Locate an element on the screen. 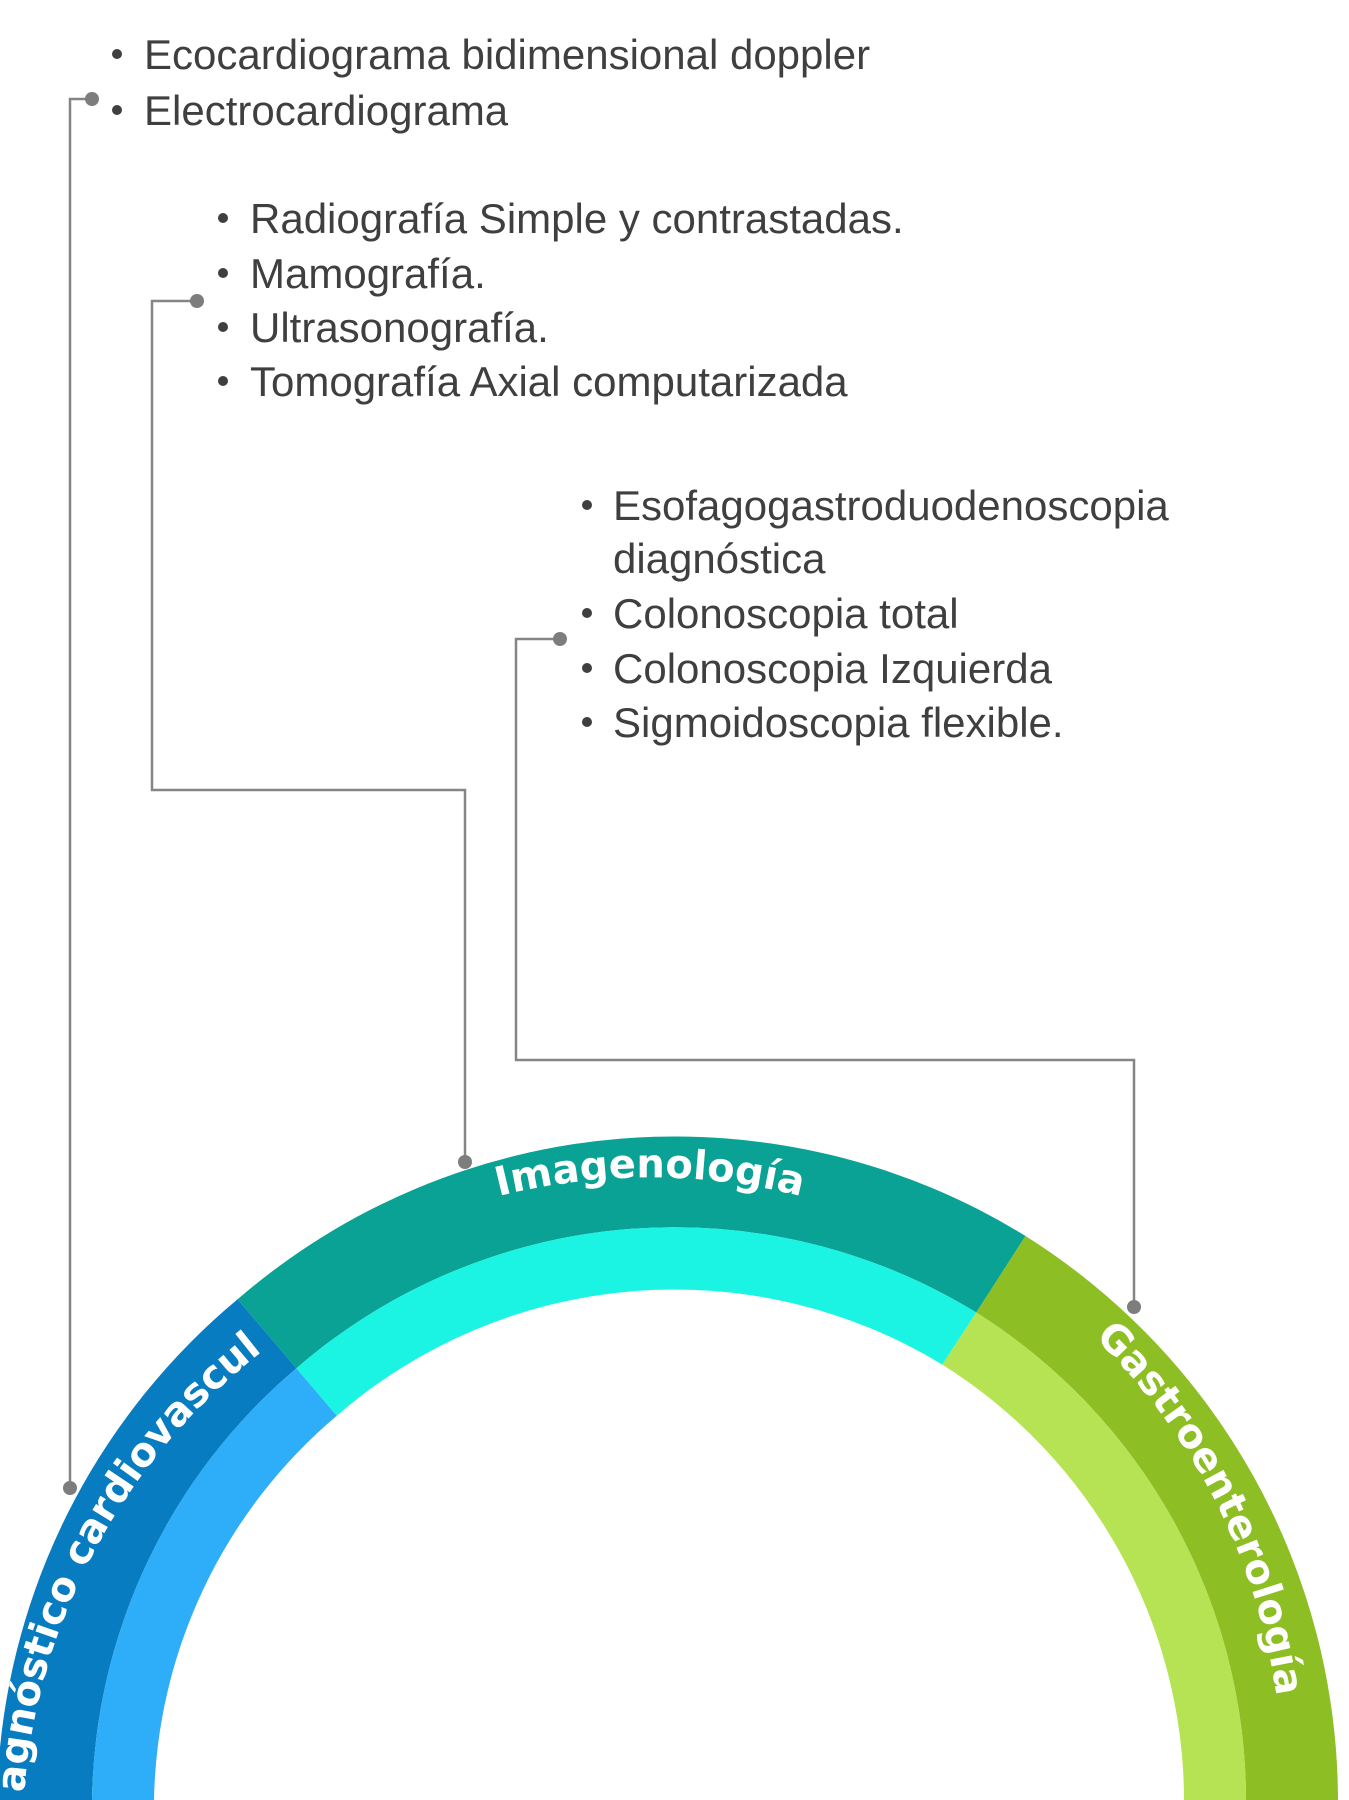  list-item-text: Ultrasonografía. is located at coordinates (399, 327).